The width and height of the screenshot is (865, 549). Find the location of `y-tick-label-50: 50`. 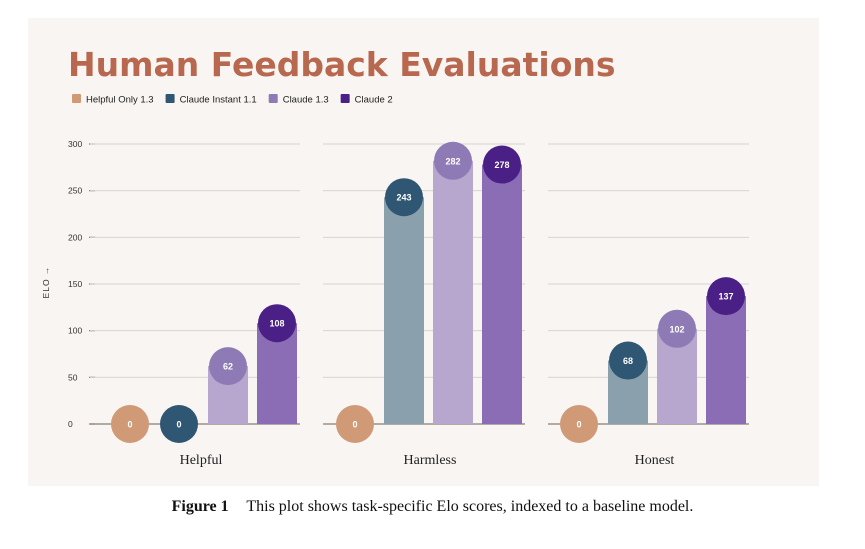

y-tick-label-50: 50 is located at coordinates (73, 377).